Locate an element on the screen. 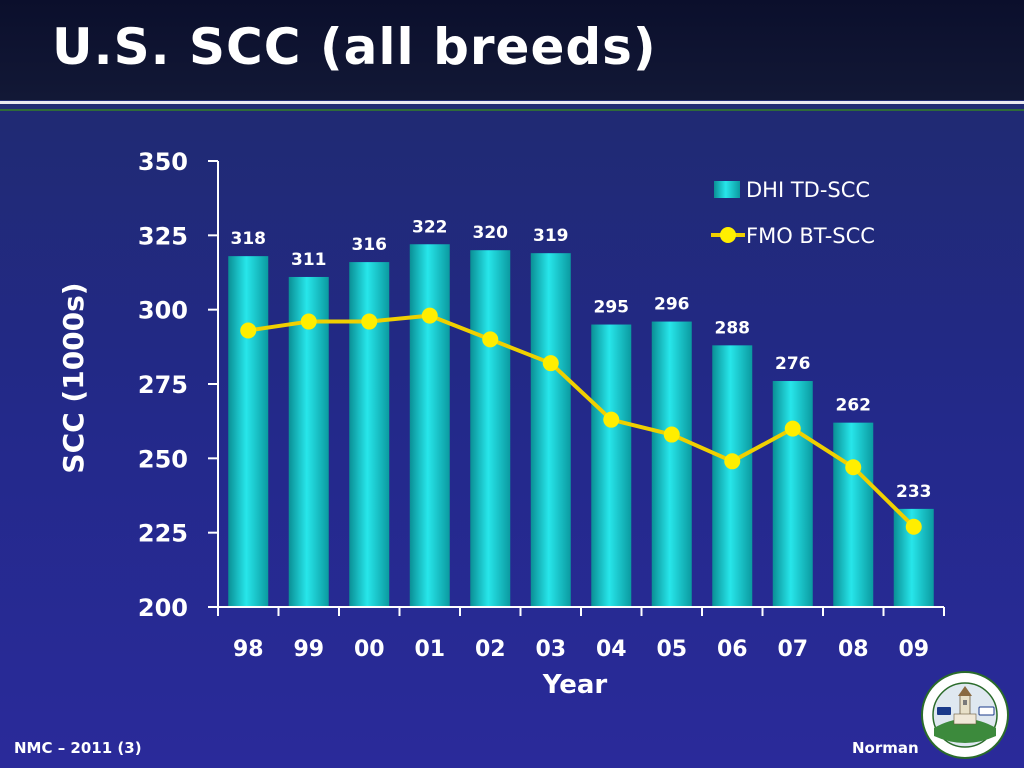  y-tick-label-300: 300 is located at coordinates (163, 311).